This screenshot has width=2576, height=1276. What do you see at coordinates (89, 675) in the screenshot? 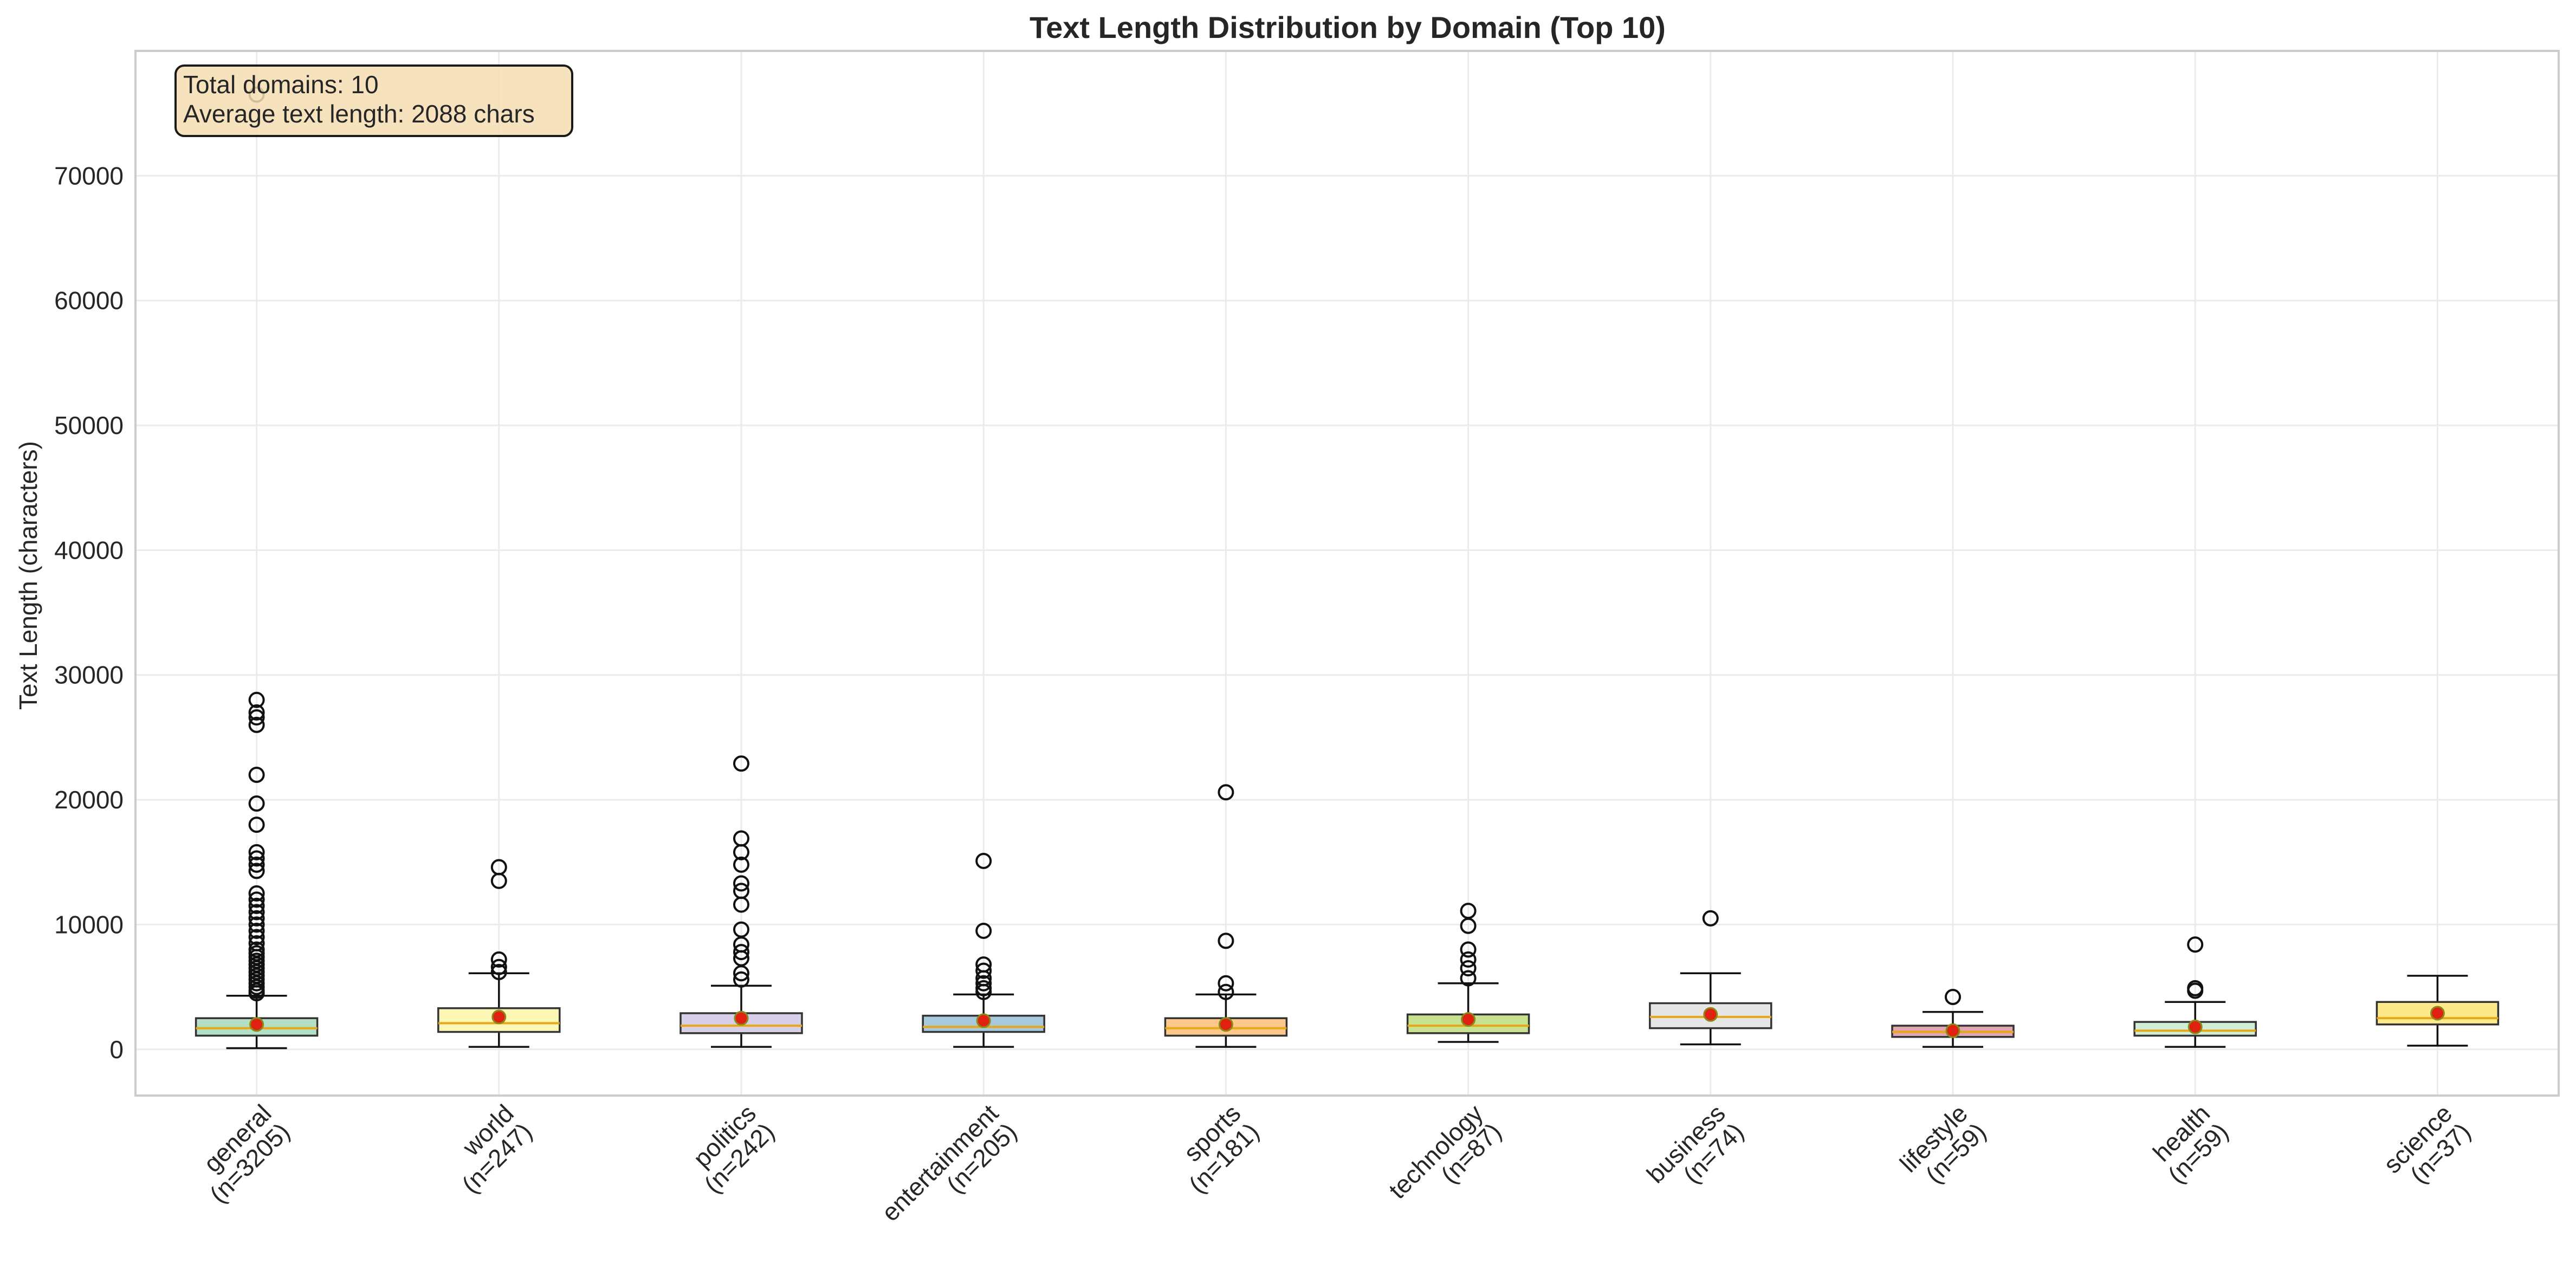
I see `y-tick-label: 30000` at bounding box center [89, 675].